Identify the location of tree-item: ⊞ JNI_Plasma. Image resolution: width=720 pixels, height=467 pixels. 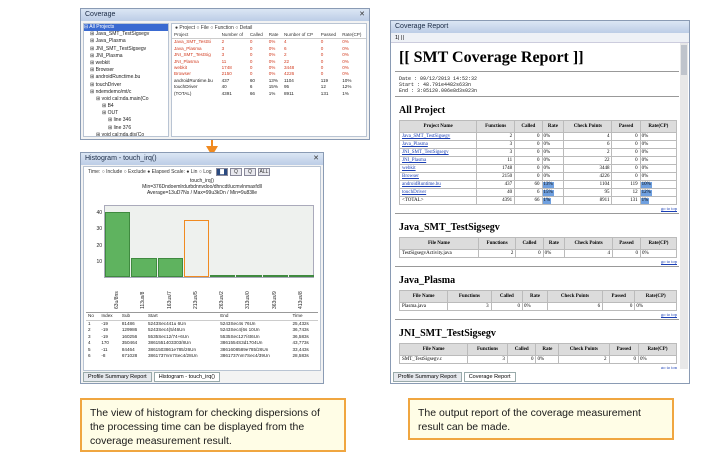
(106, 55).